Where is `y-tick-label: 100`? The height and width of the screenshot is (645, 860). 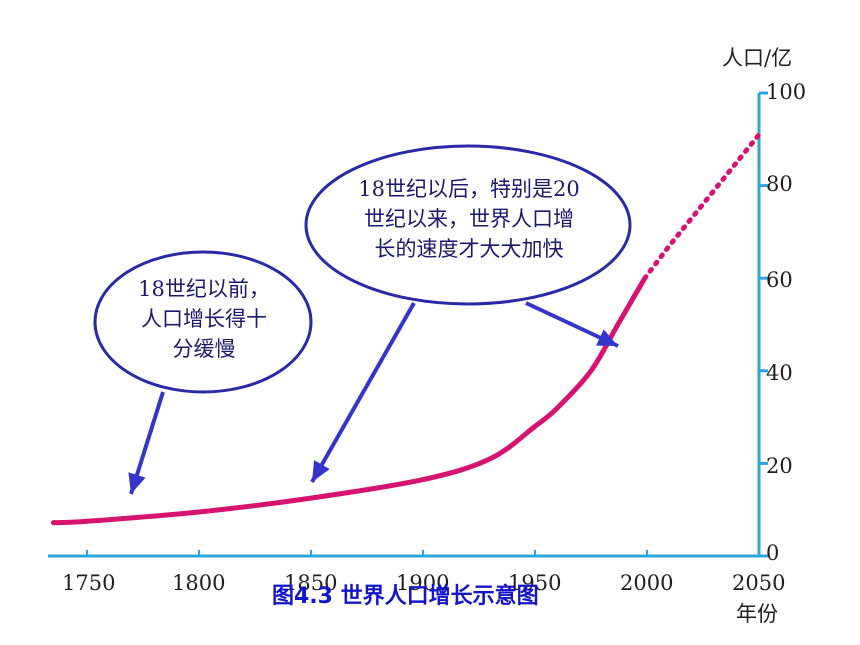
y-tick-label: 100 is located at coordinates (786, 92).